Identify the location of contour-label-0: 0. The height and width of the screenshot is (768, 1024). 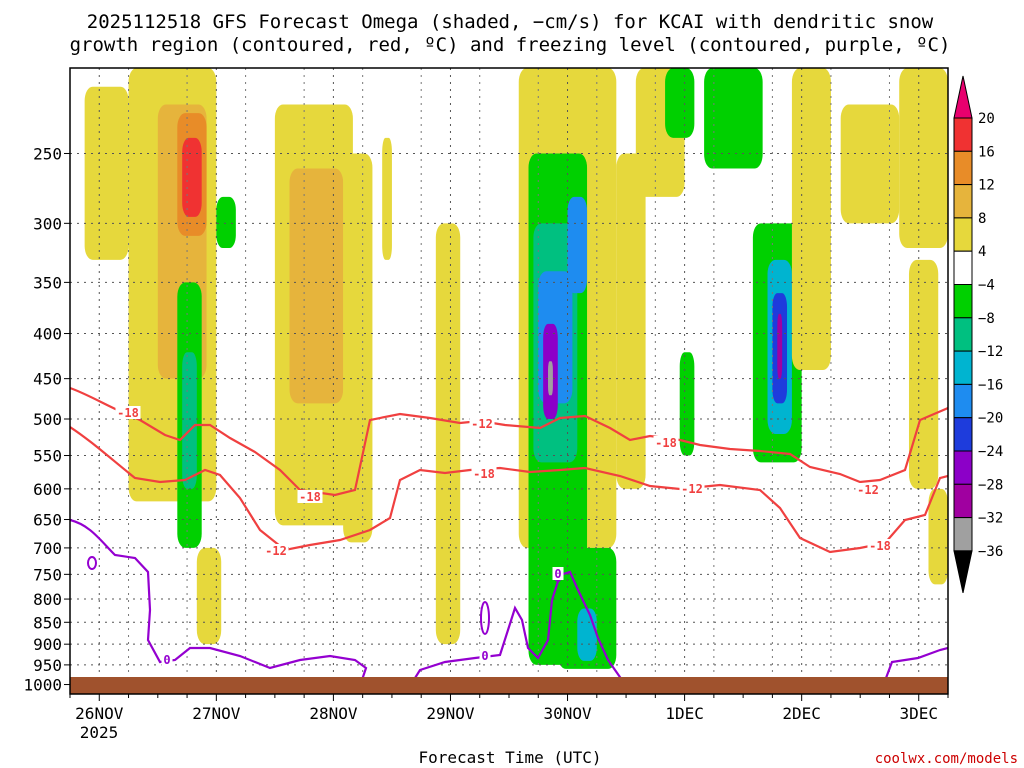
(557, 574).